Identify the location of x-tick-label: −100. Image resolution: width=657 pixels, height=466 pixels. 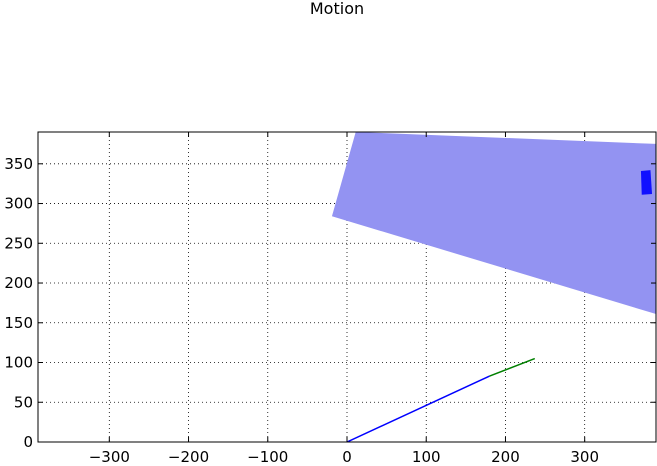
(267, 457).